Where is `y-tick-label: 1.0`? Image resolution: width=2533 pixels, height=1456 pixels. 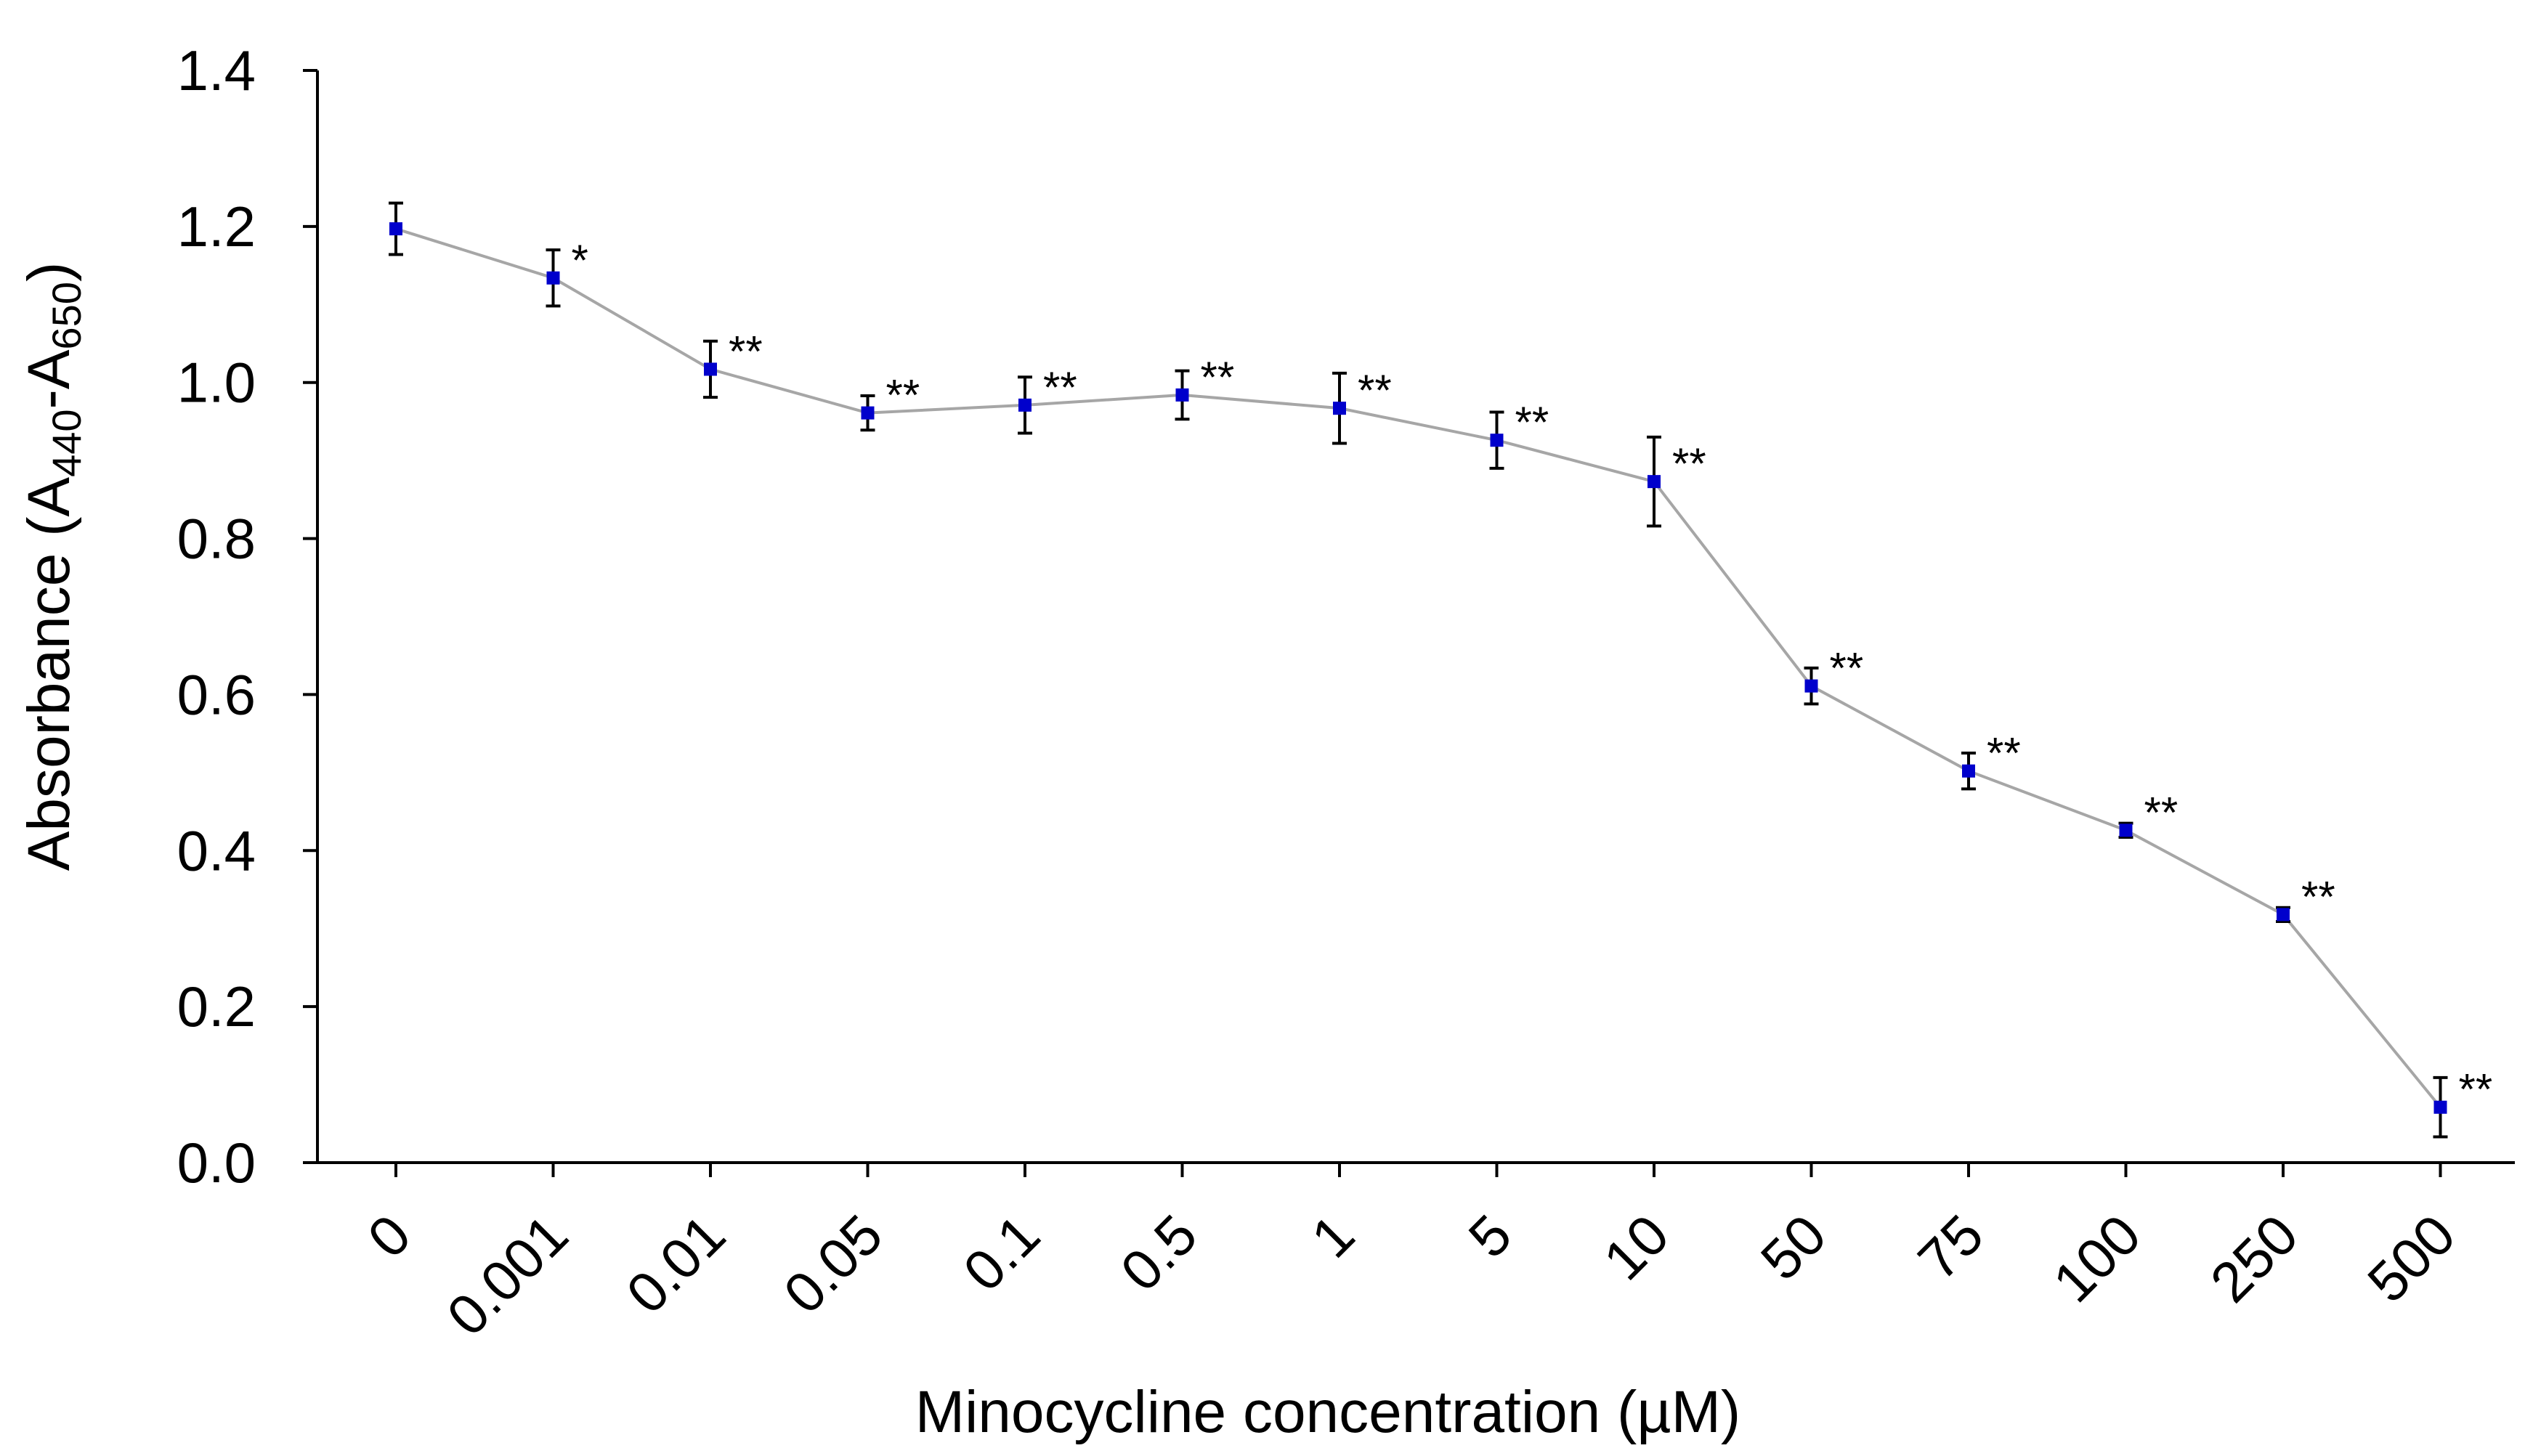
y-tick-label: 1.0 is located at coordinates (216, 383).